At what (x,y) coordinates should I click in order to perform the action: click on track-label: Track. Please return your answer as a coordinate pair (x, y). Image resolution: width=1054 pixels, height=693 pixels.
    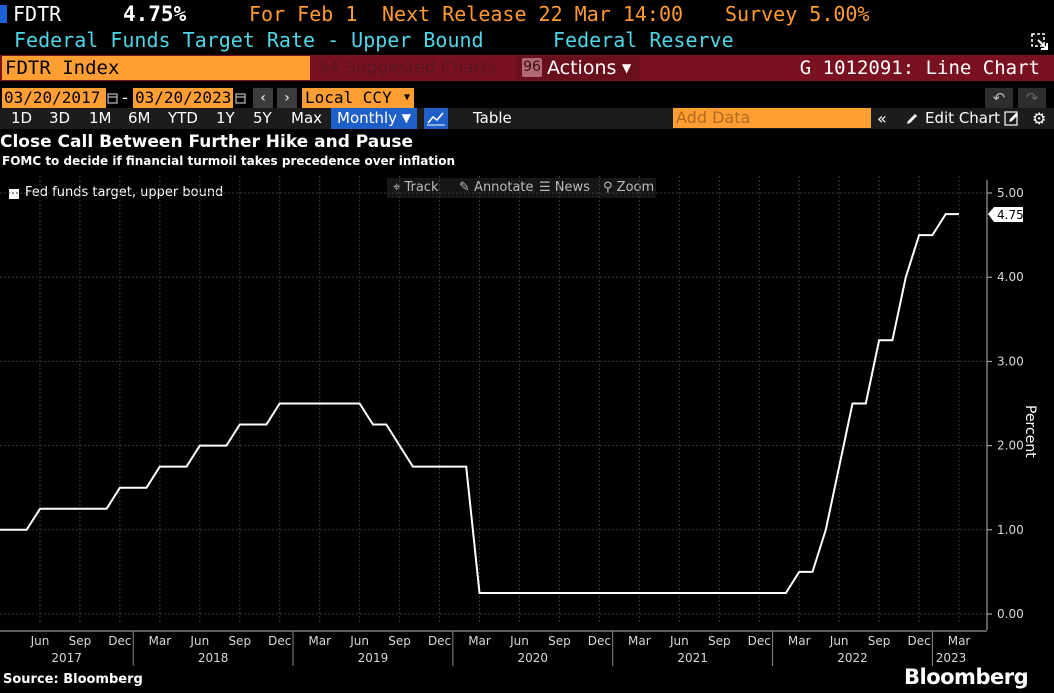
    Looking at the image, I should click on (421, 187).